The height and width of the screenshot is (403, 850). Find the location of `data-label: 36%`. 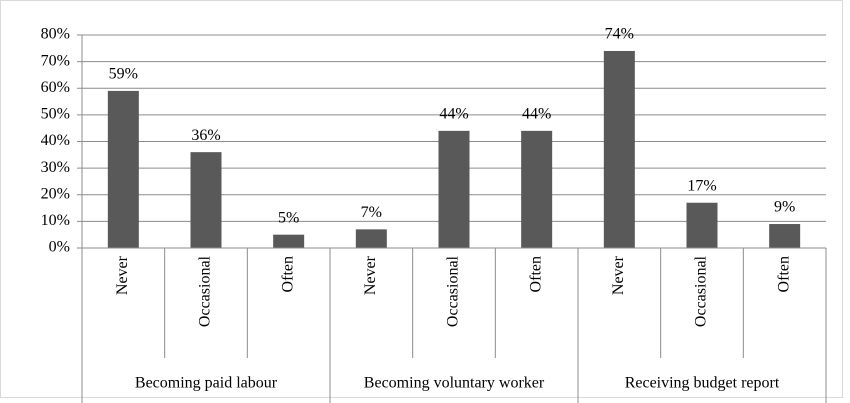

data-label: 36% is located at coordinates (205, 135).